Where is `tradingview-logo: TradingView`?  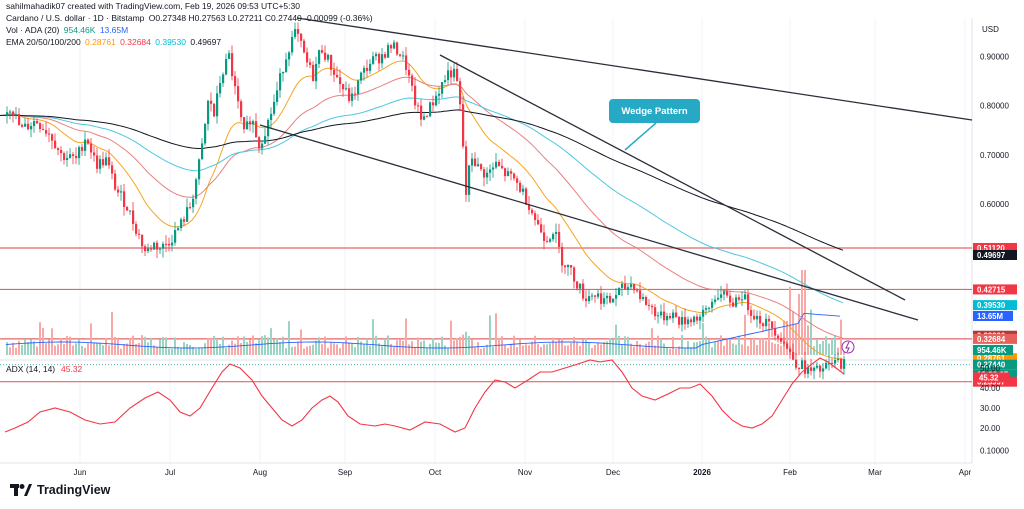
tradingview-logo: TradingView is located at coordinates (60, 490).